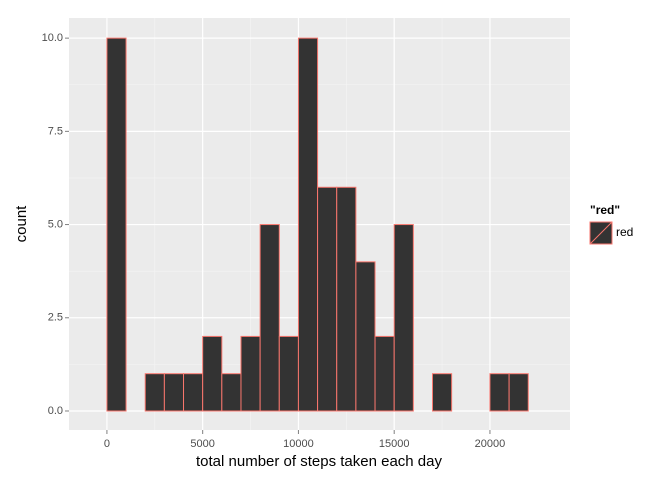  What do you see at coordinates (394, 444) in the screenshot?
I see `x-tick-label: 15000` at bounding box center [394, 444].